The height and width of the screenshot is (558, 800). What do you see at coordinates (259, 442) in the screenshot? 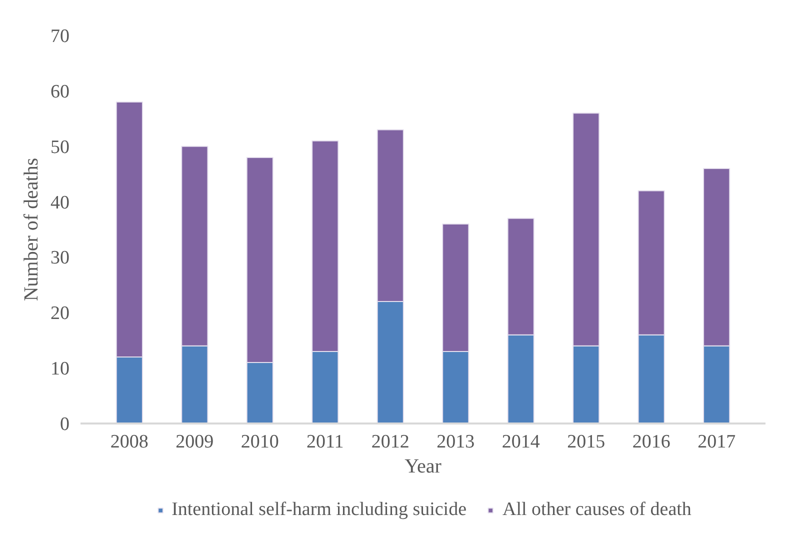
I see `x-tick-label: 2010` at bounding box center [259, 442].